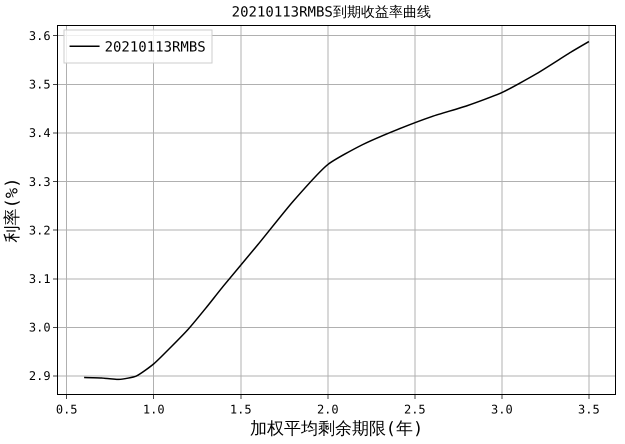 The height and width of the screenshot is (444, 625). Describe the element at coordinates (39, 181) in the screenshot. I see `y-tick-label: 3.3` at that location.